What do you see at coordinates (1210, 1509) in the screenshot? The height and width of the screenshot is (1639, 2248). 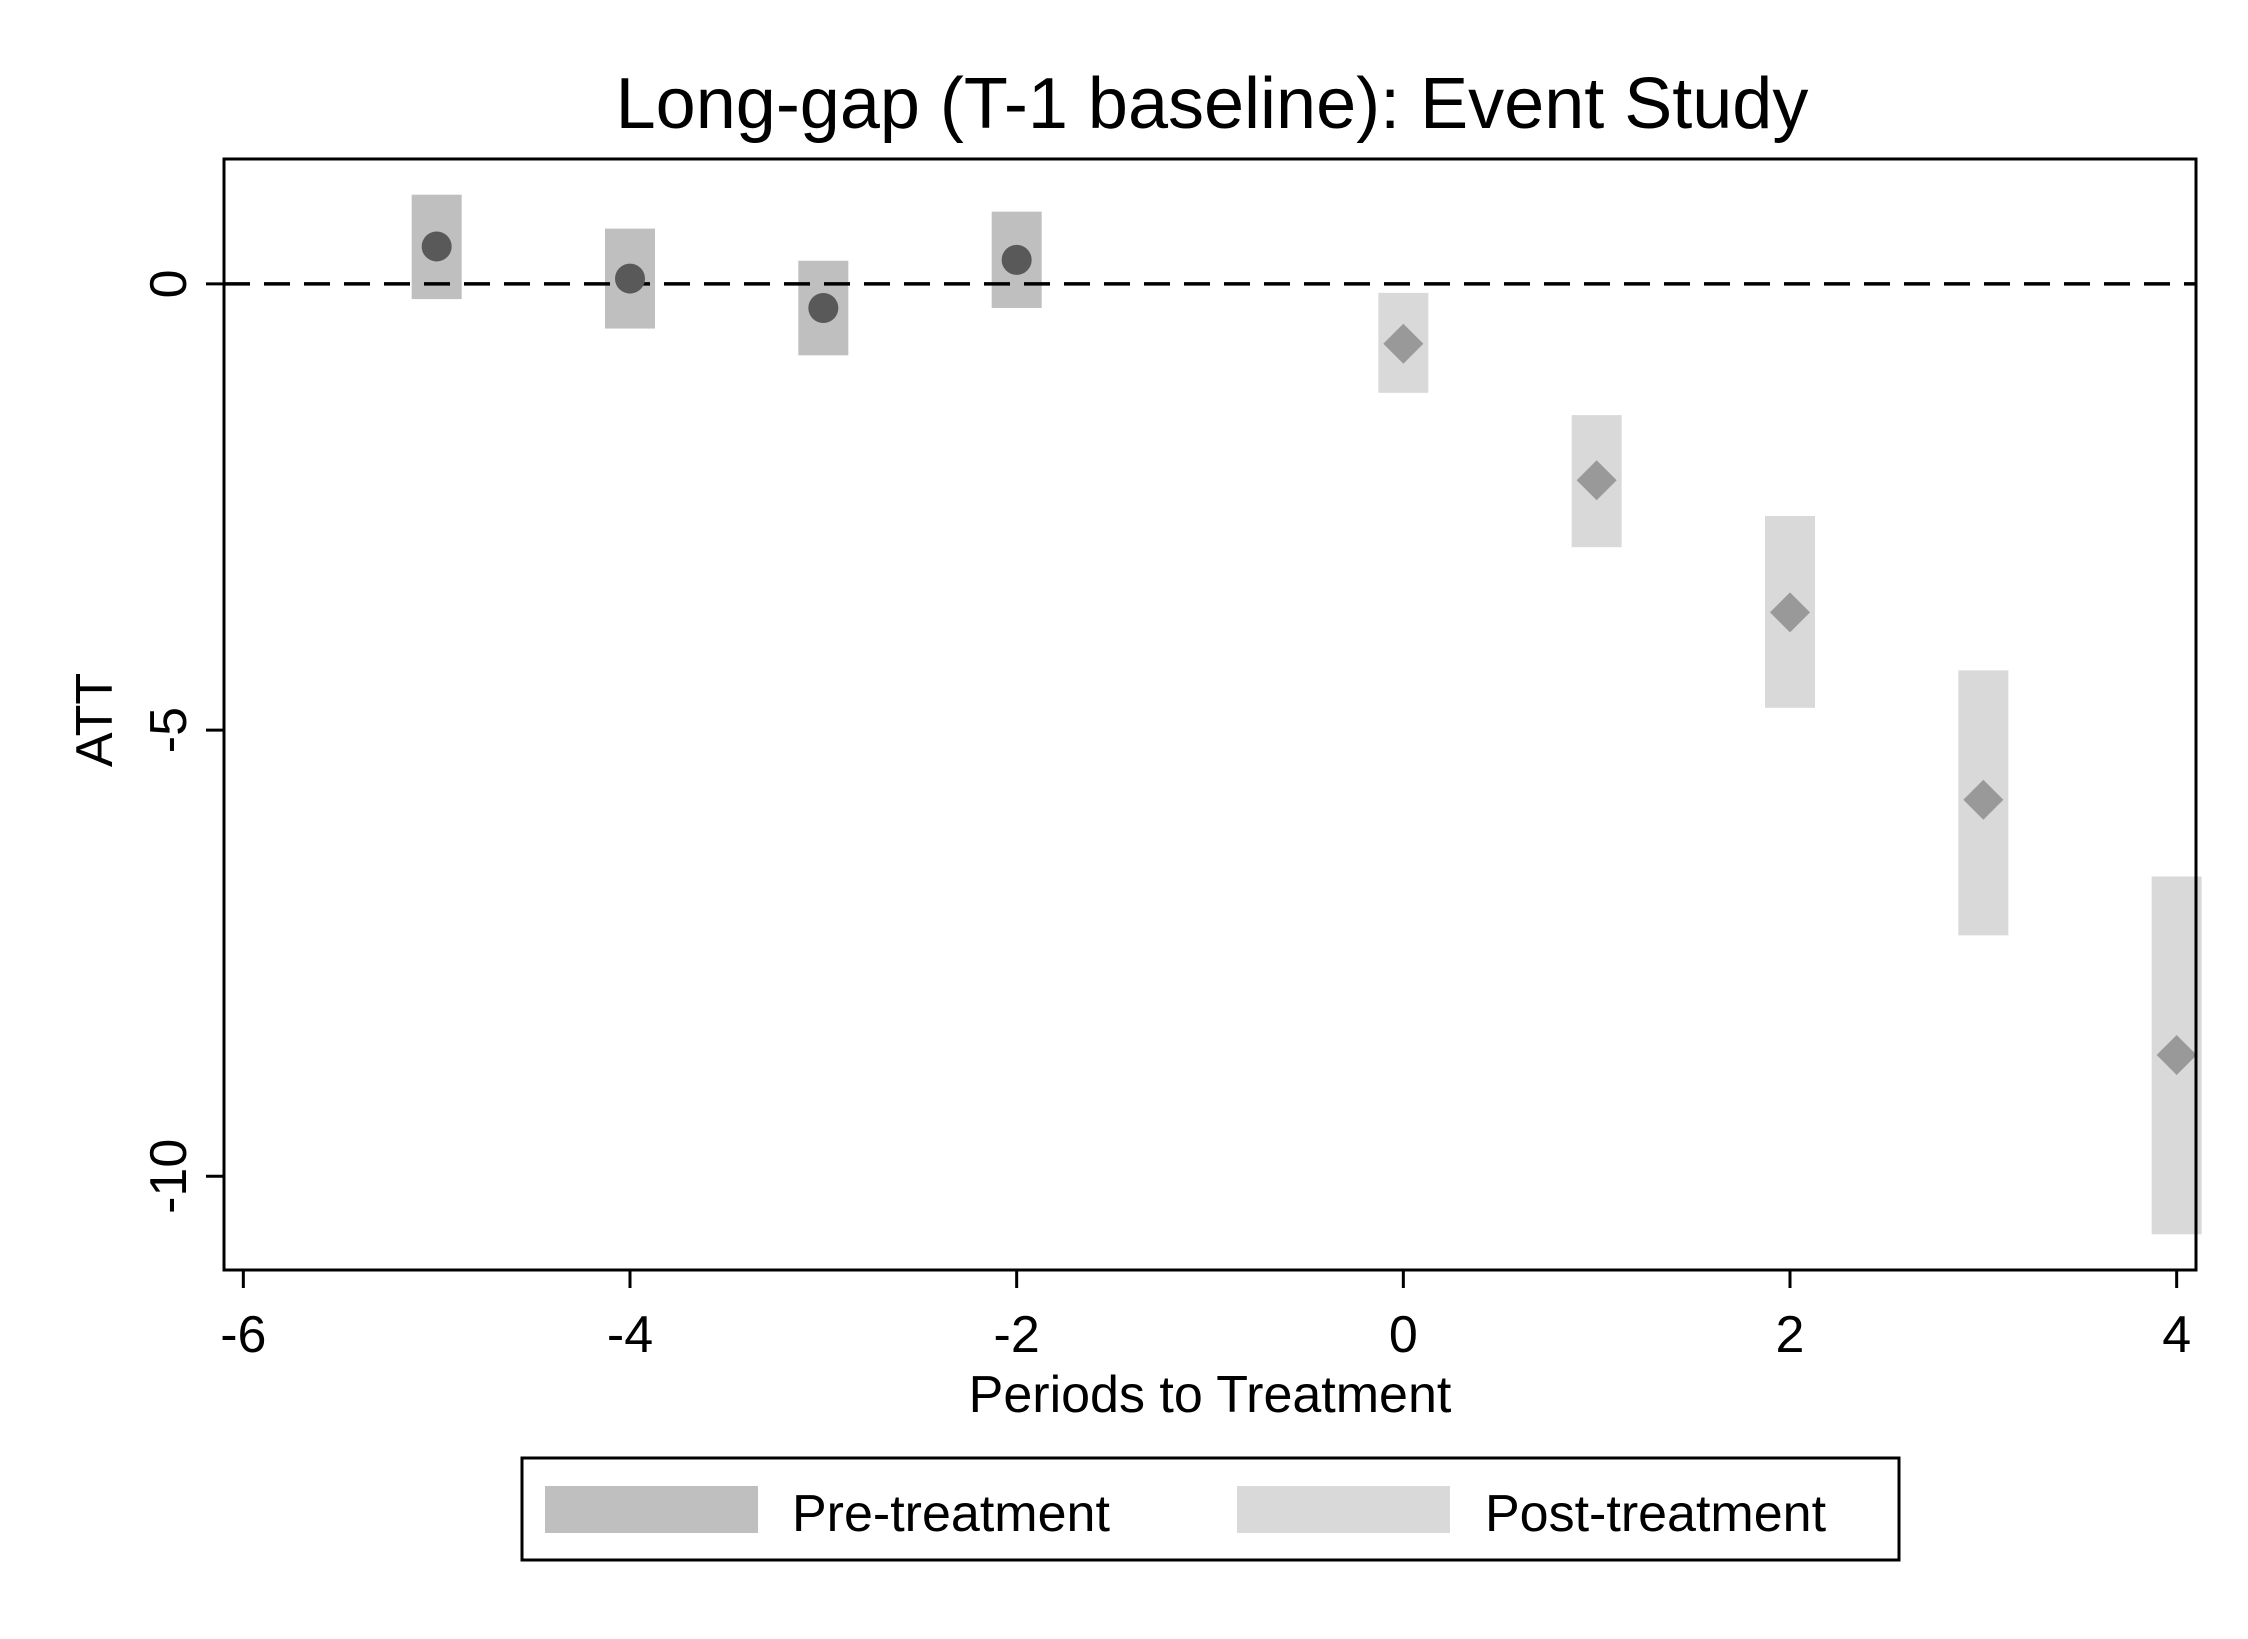 I see `legend: Pre-treatment Post-treatment` at bounding box center [1210, 1509].